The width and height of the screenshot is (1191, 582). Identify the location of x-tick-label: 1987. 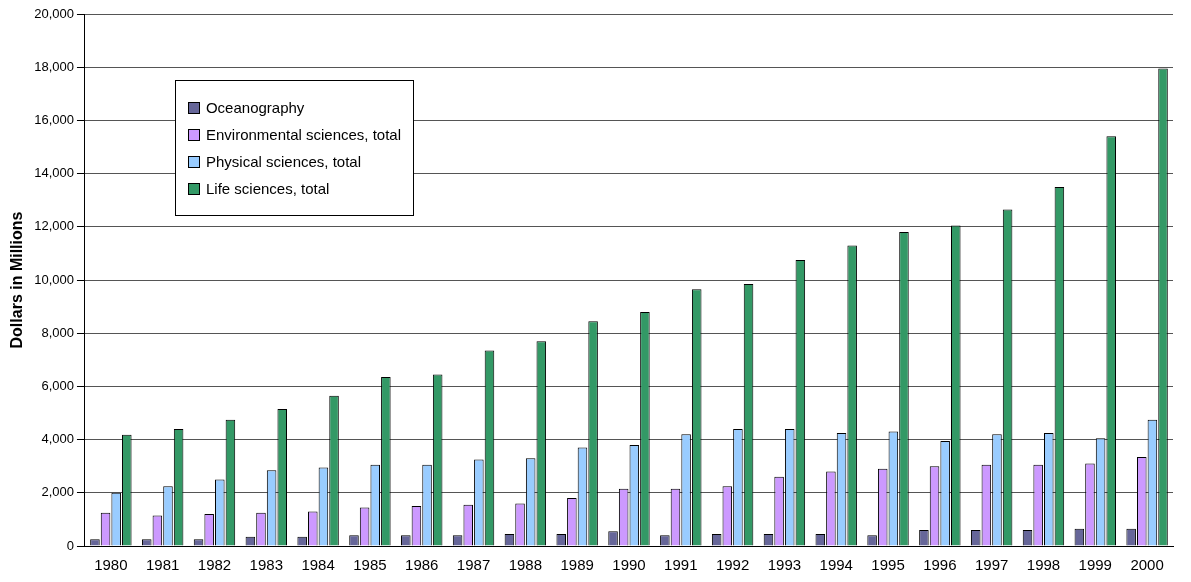
(473, 565).